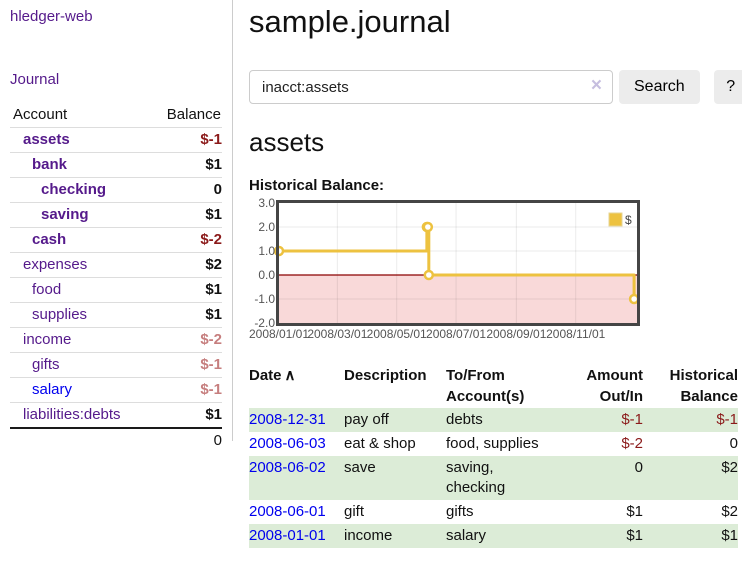 The width and height of the screenshot is (742, 582). Describe the element at coordinates (74, 189) in the screenshot. I see `sidebar-account-link: checking` at that location.